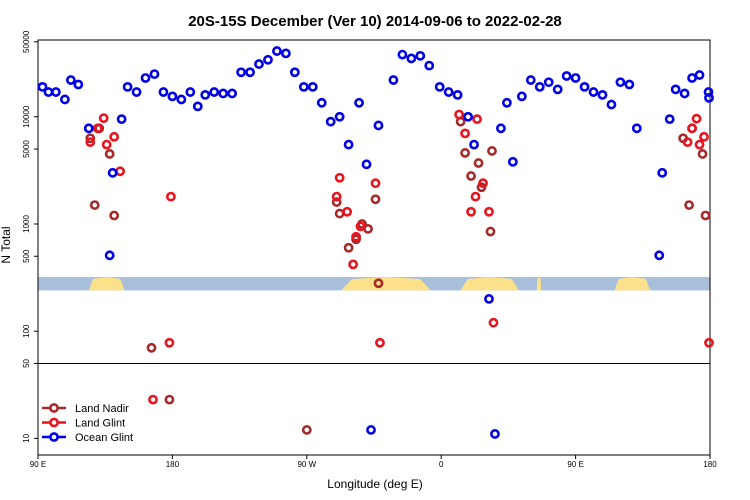 The image size is (750, 500). Describe the element at coordinates (104, 438) in the screenshot. I see `legend-label: Ocean Glint` at that location.